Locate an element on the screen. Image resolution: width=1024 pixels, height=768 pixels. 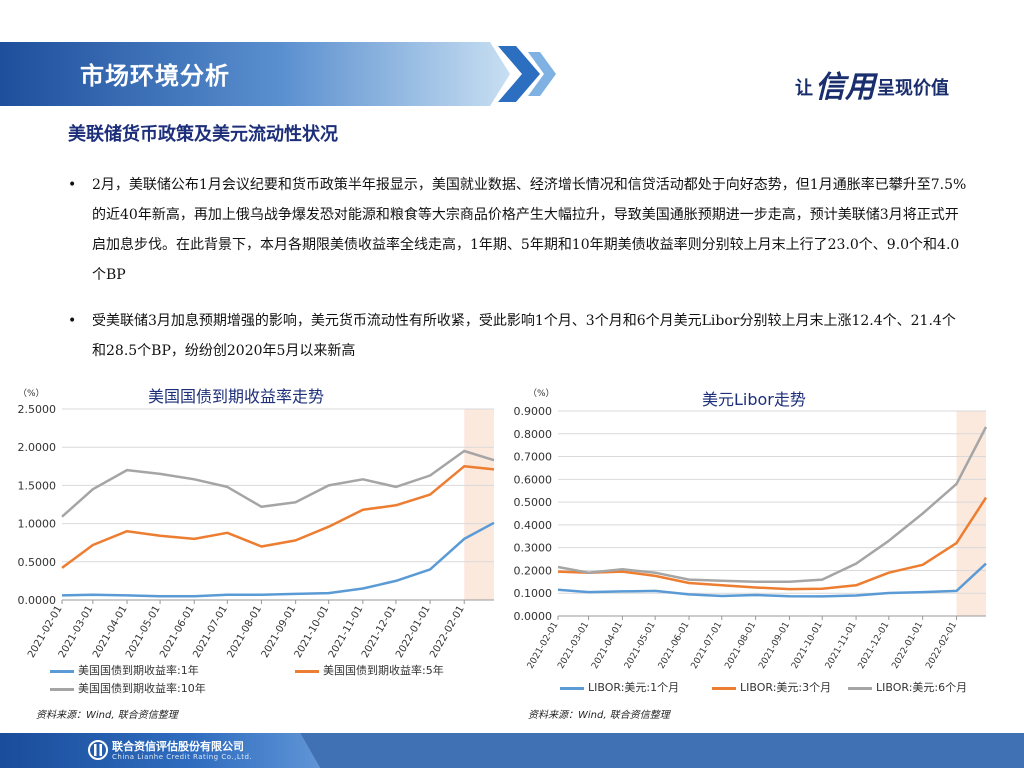
chart-unit-treasury: （%） is located at coordinates (31, 394).